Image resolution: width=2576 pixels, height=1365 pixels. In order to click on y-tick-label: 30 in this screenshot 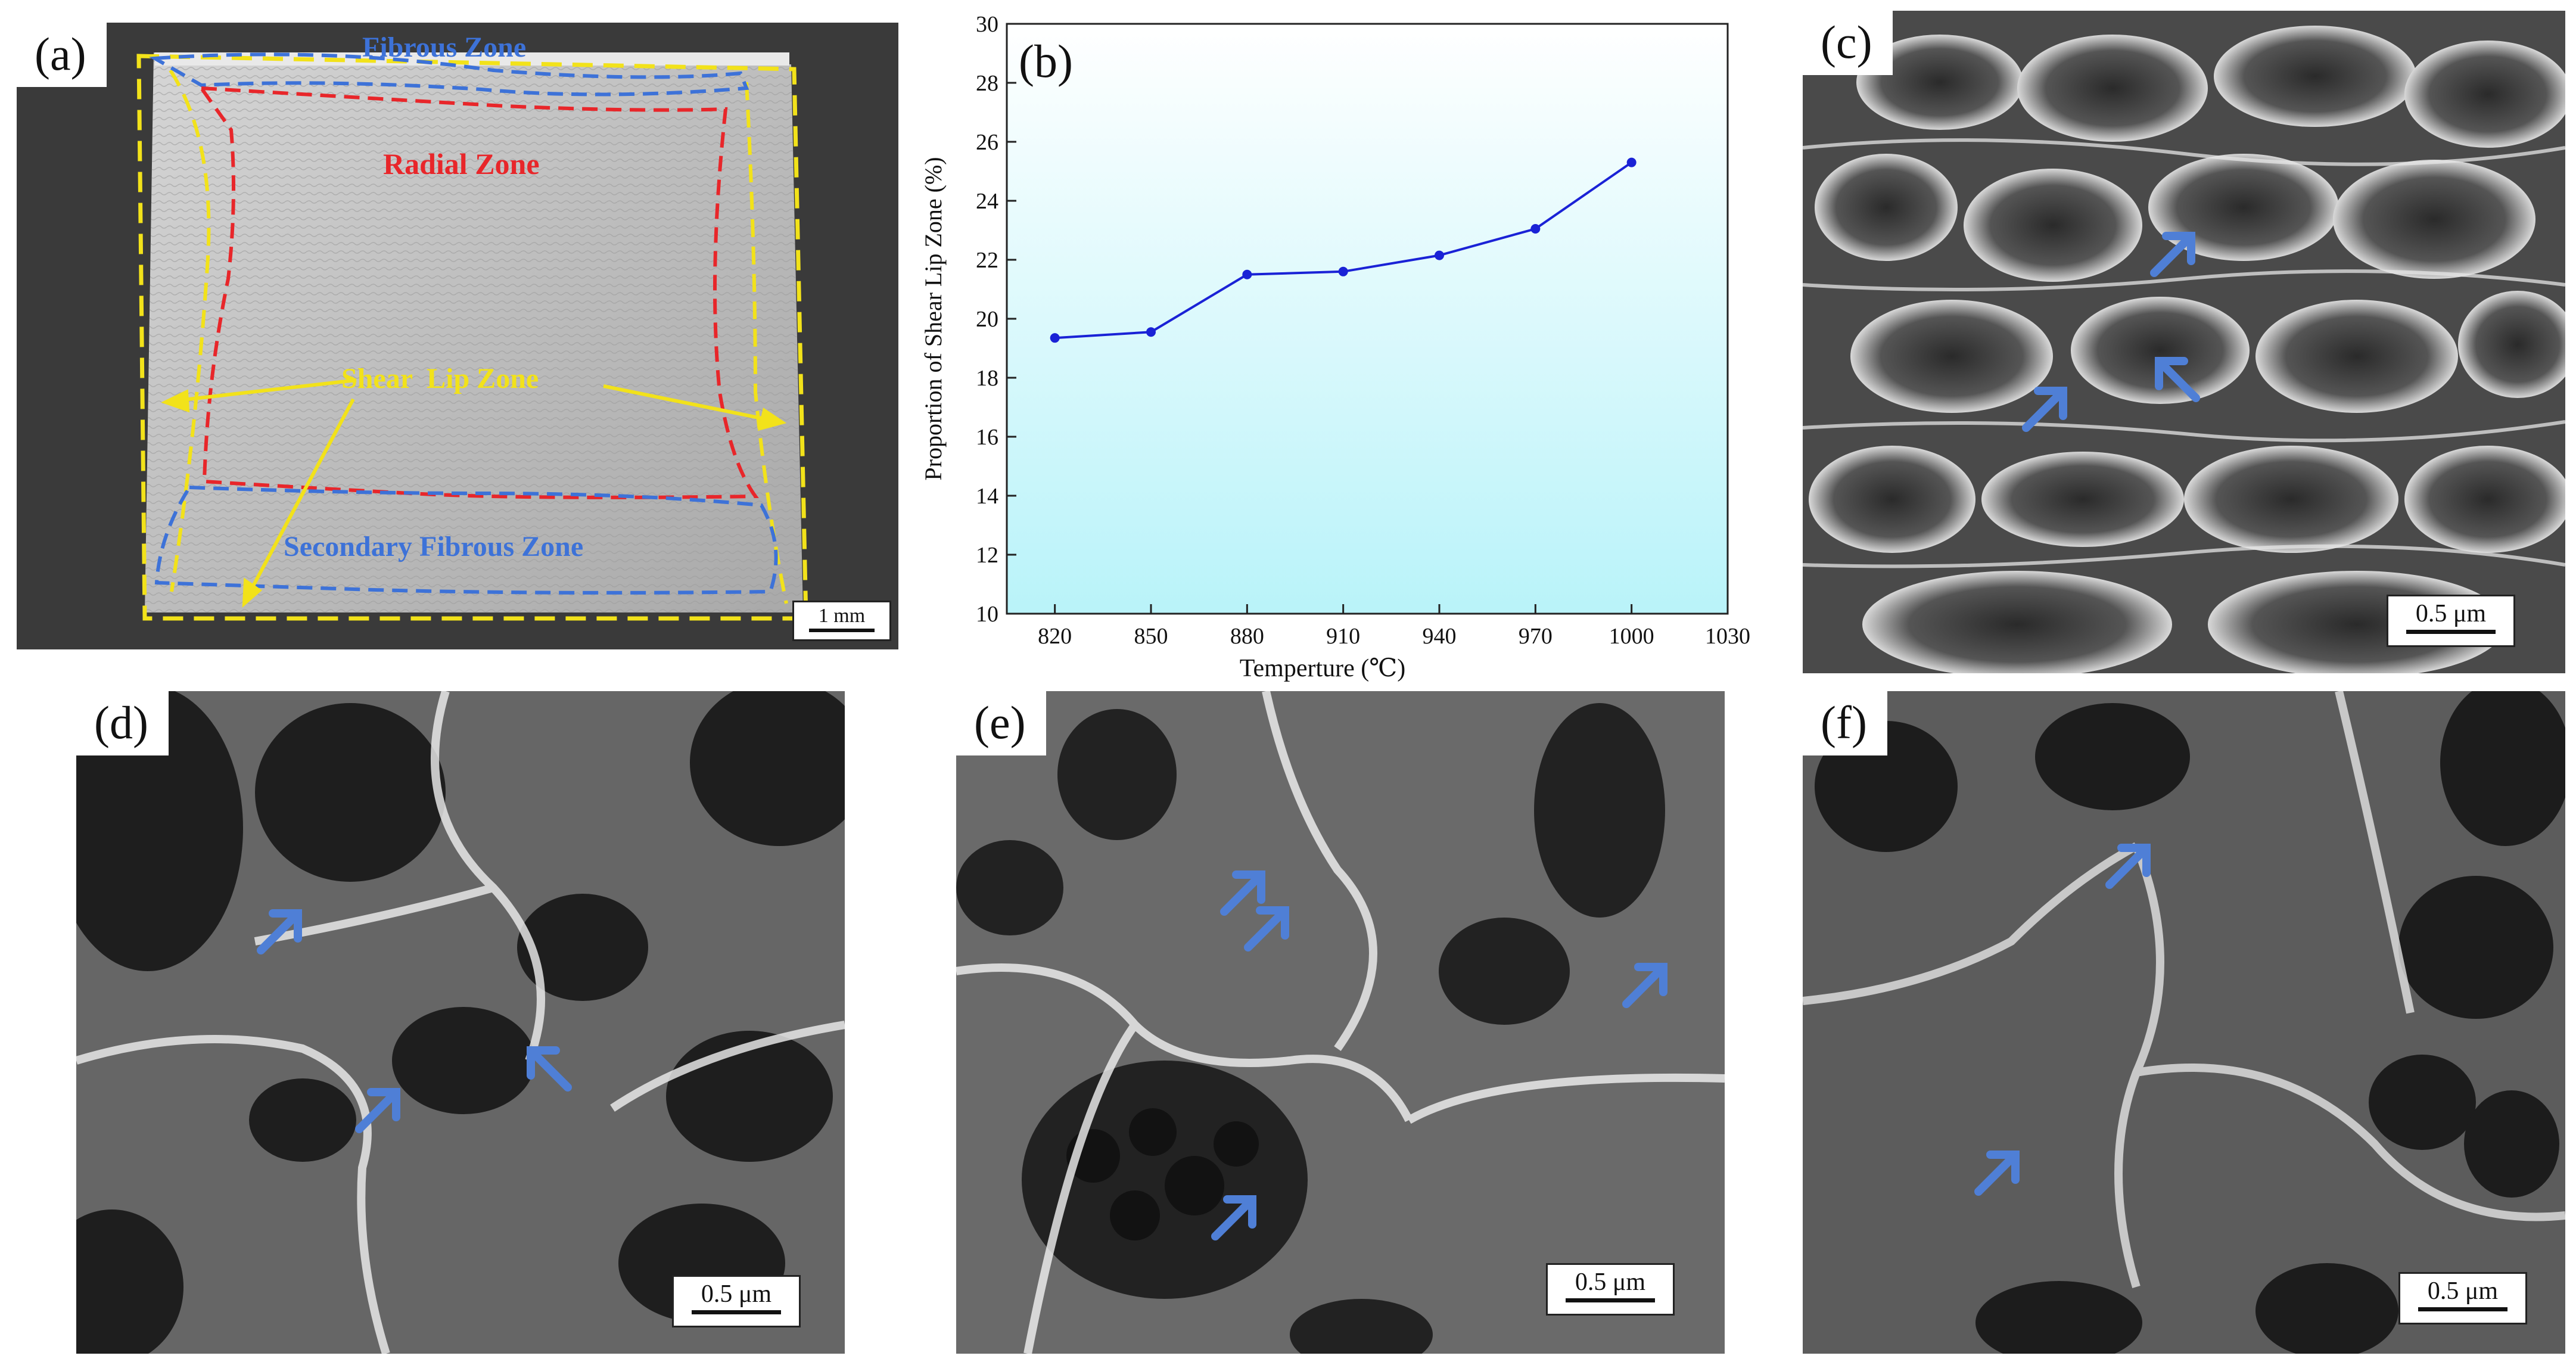, I will do `click(987, 25)`.